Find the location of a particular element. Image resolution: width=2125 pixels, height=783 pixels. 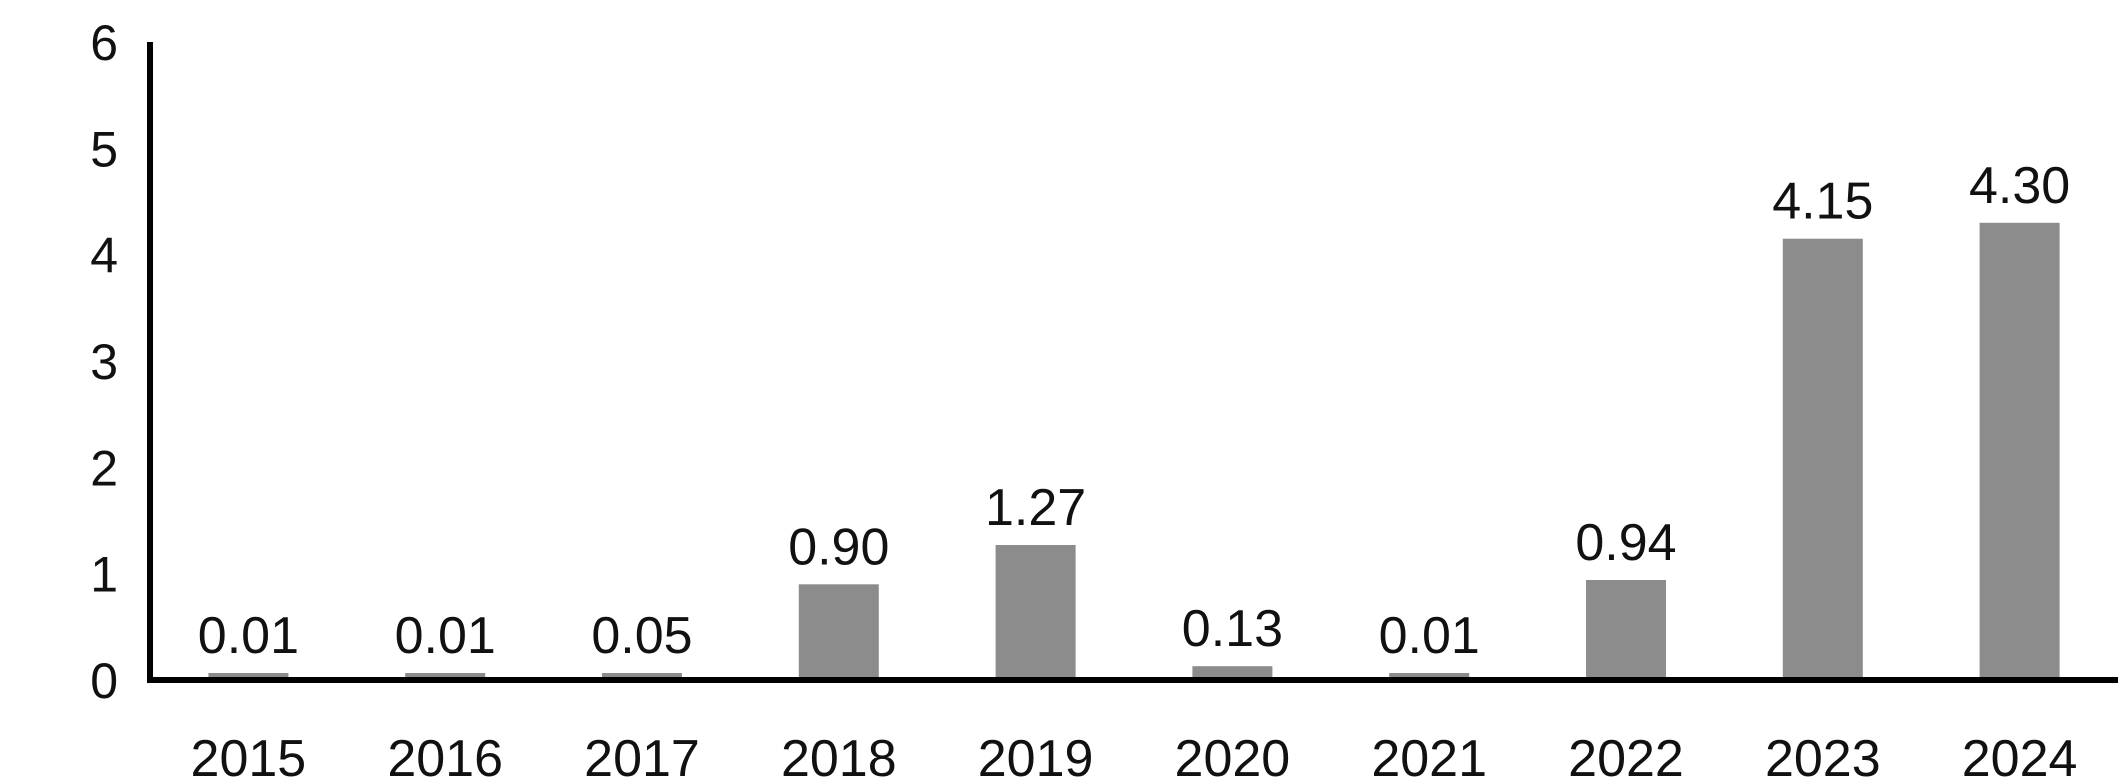

bar-2018 is located at coordinates (838, 632).